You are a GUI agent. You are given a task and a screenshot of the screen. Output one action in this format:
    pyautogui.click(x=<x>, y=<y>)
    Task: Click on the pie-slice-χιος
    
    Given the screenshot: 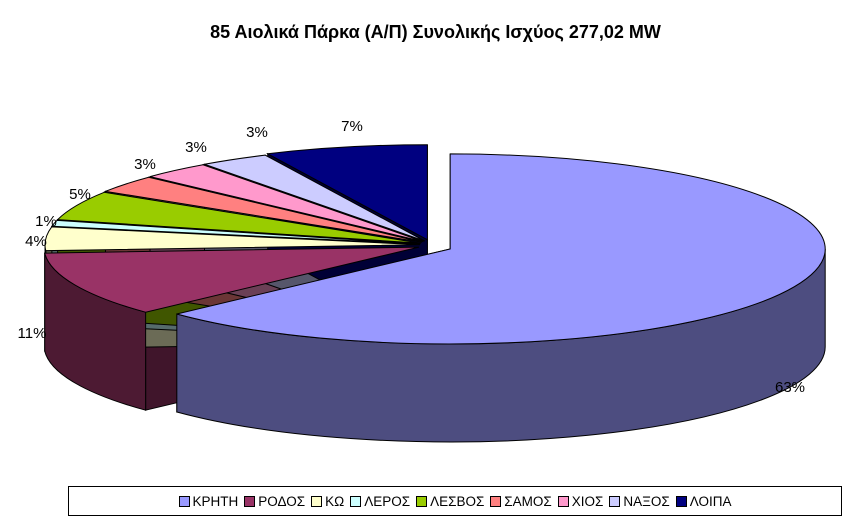 What is the action you would take?
    pyautogui.click(x=286, y=203)
    